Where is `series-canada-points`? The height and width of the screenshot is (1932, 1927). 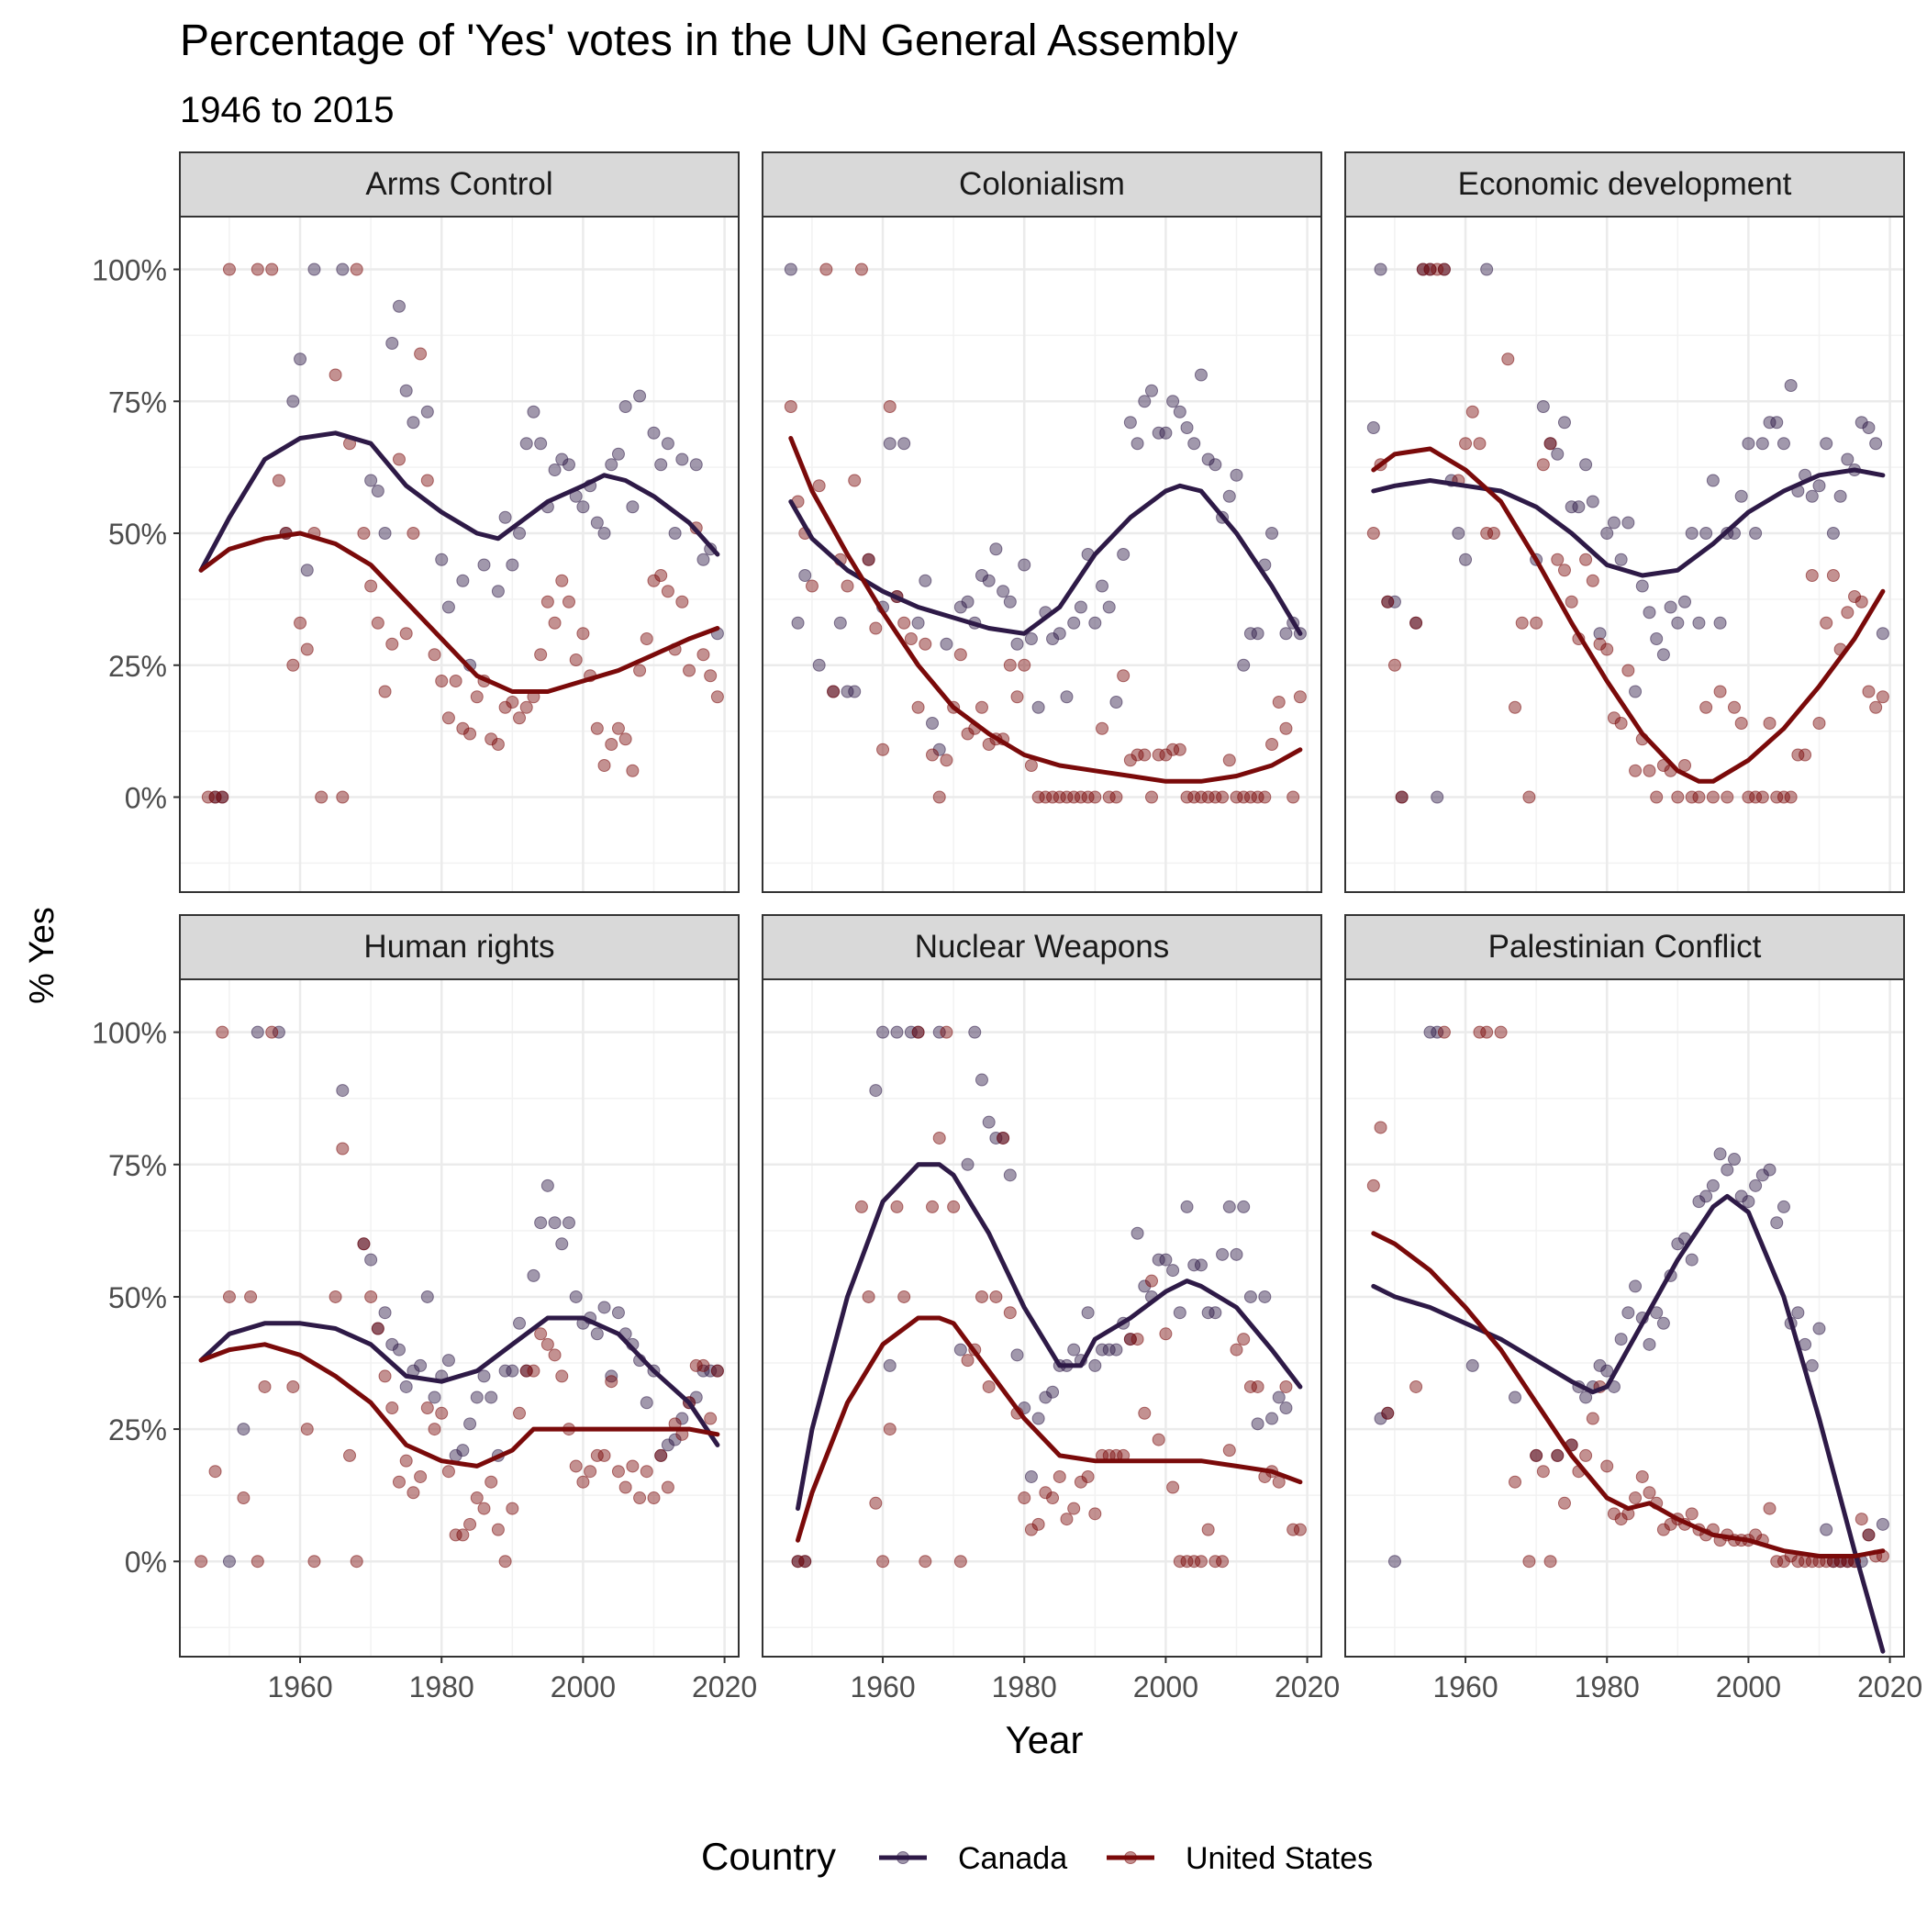 series-canada-points is located at coordinates (1042, 1297).